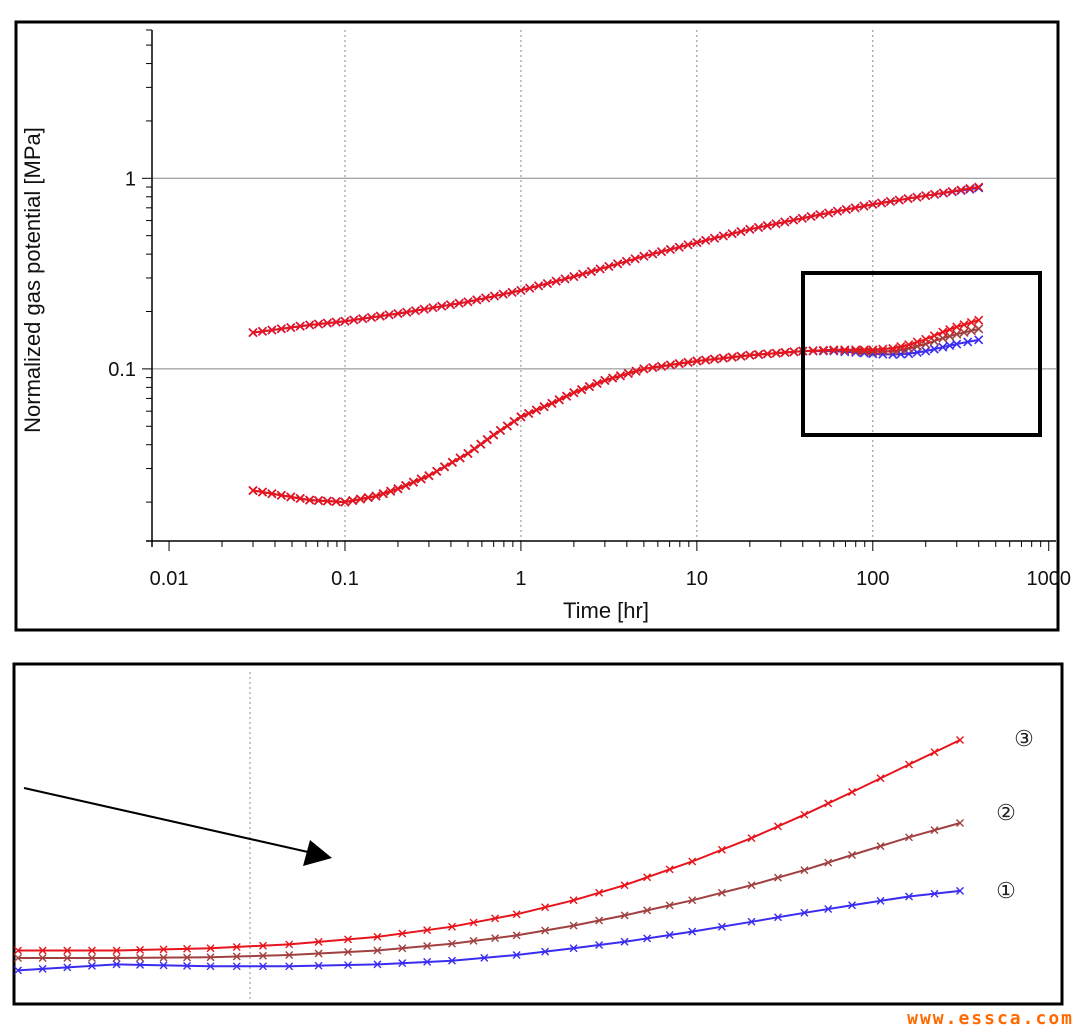  Describe the element at coordinates (864, 351) in the screenshot. I see `derivative-case2-marker` at that location.